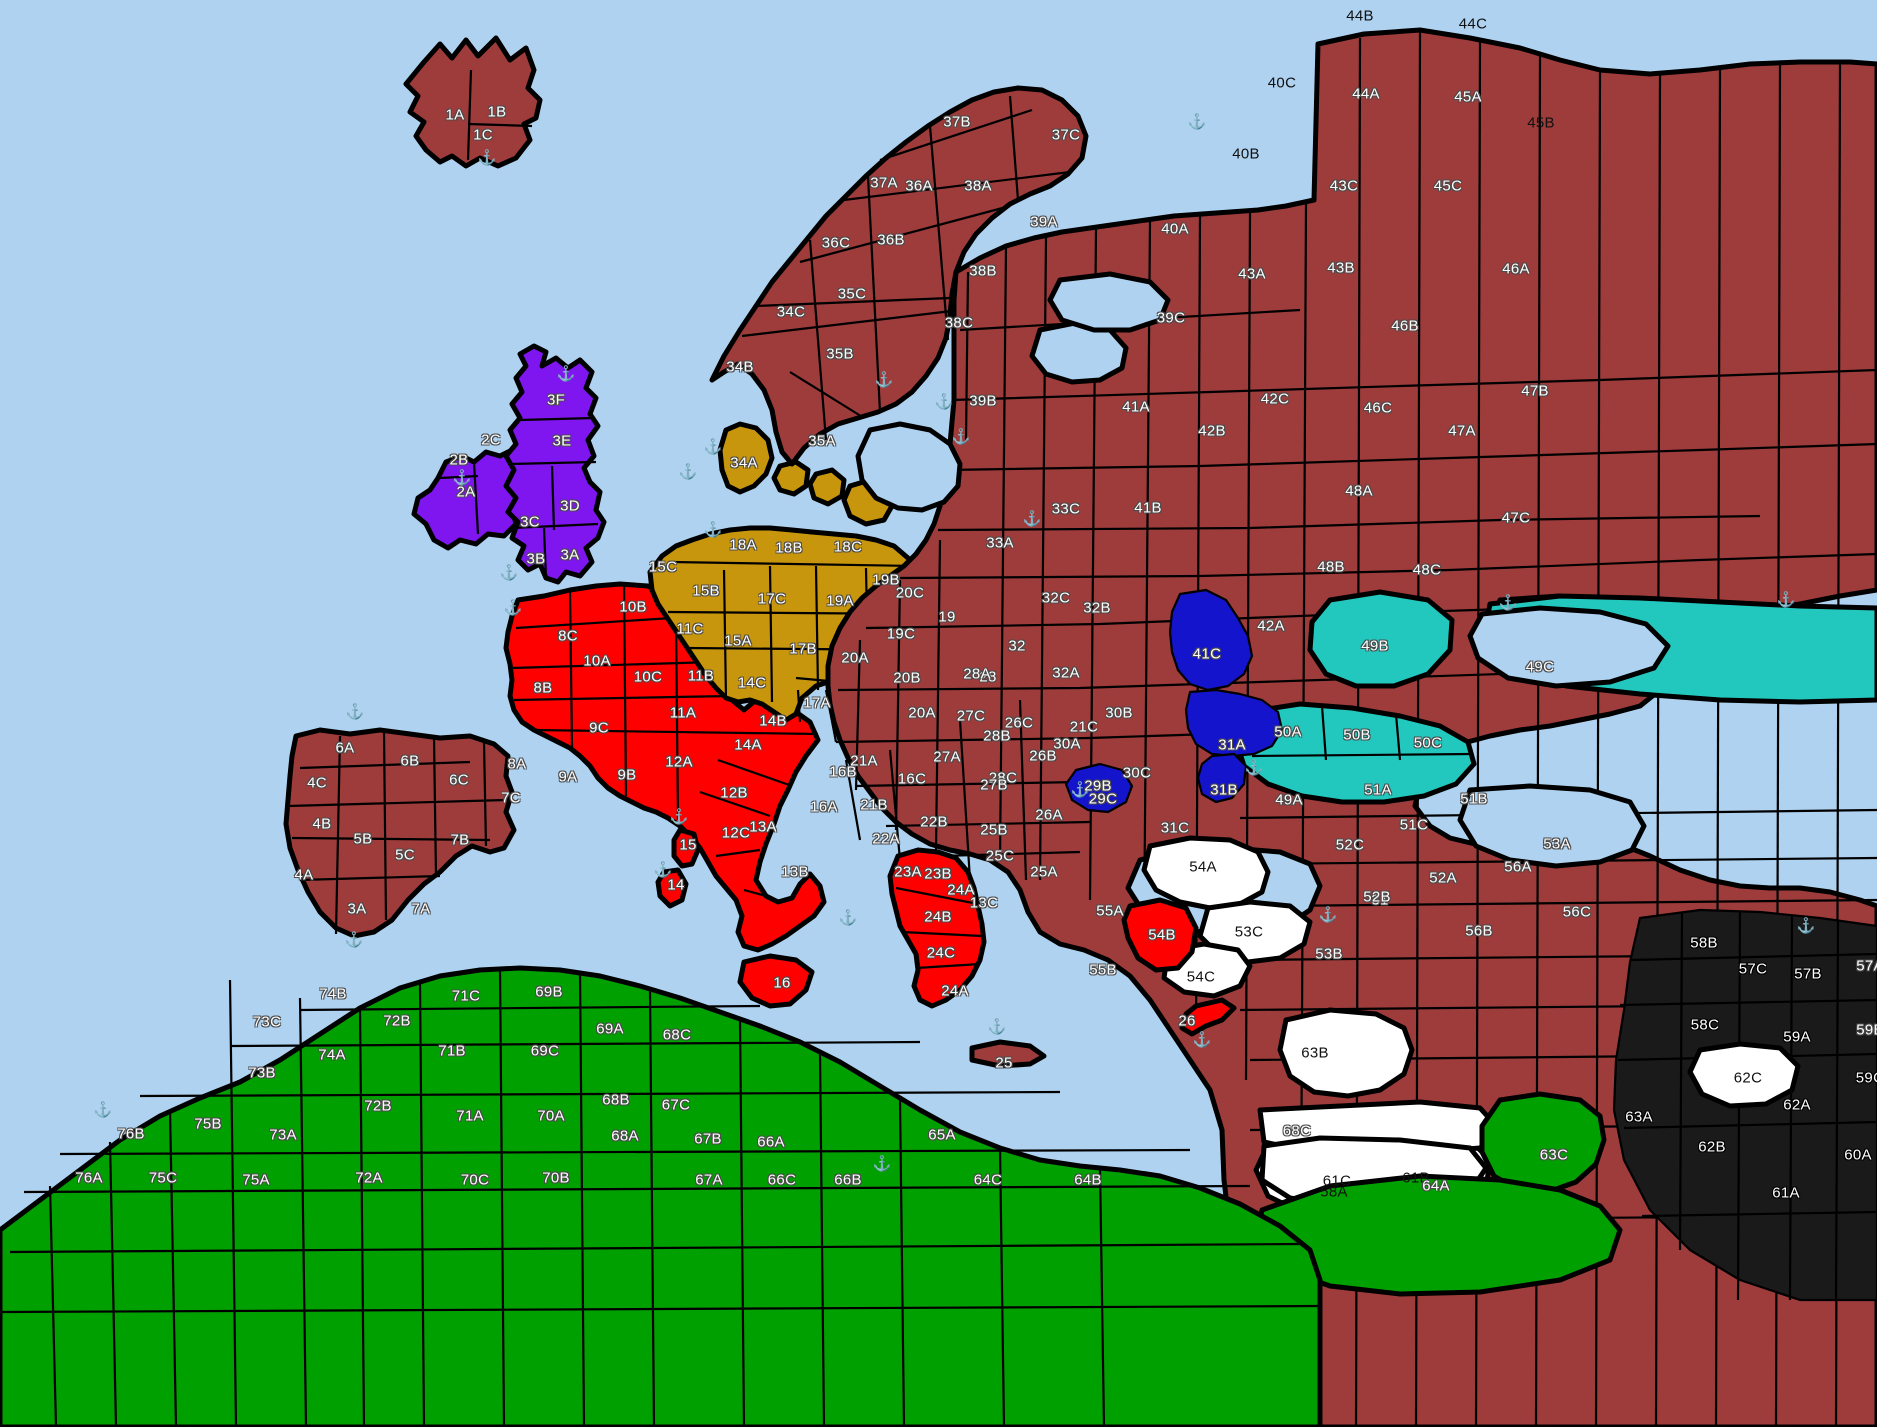 The image size is (1877, 1427). What do you see at coordinates (1174, 701) in the screenshot?
I see `landmass-blue-provinces` at bounding box center [1174, 701].